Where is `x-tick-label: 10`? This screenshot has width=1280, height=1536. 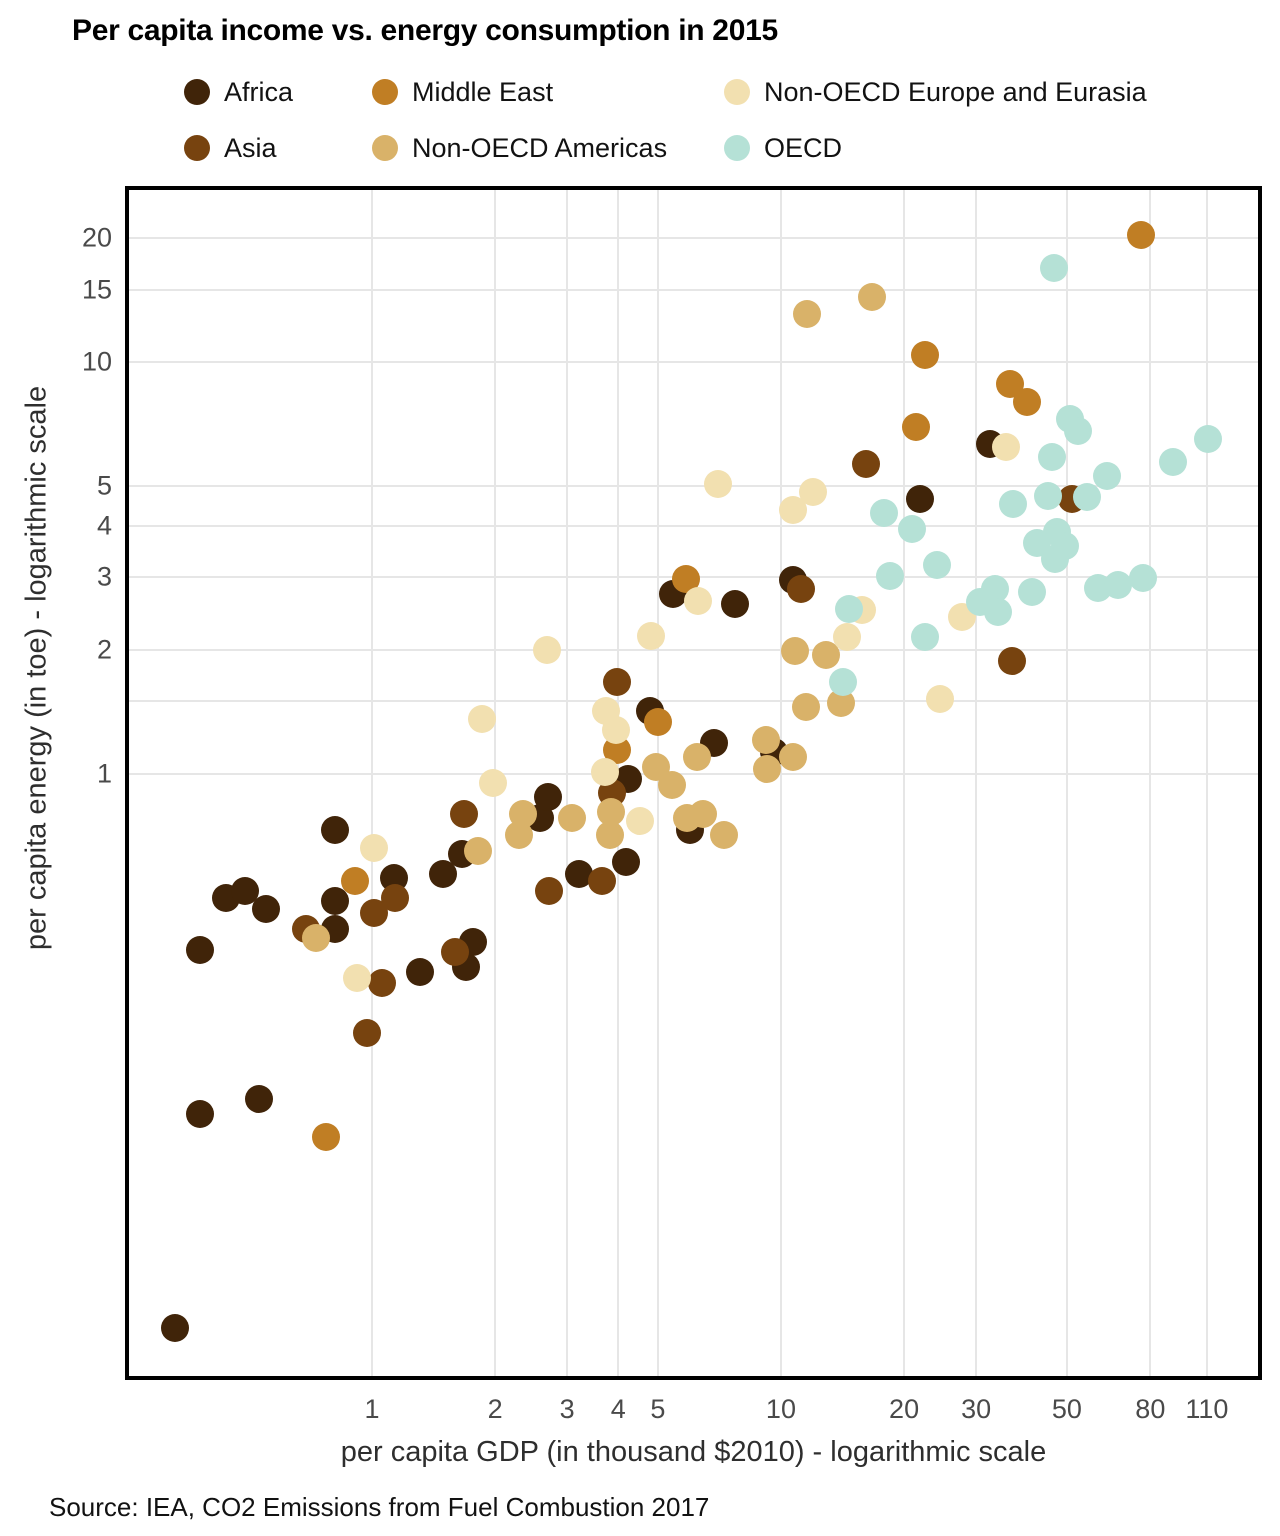 x-tick-label: 10 is located at coordinates (780, 1409).